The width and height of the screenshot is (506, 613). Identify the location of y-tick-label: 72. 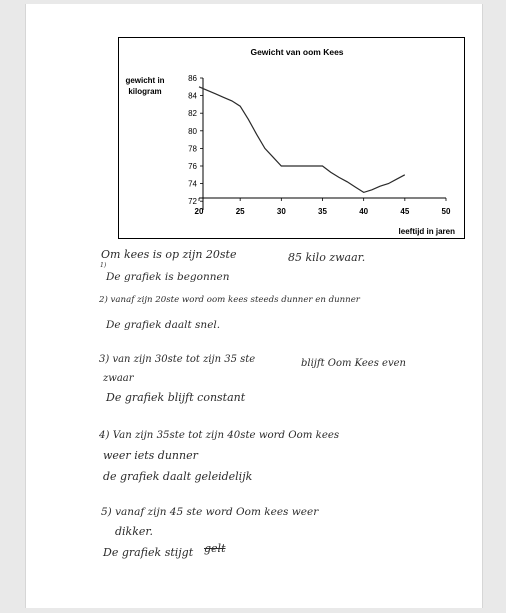
(192, 201).